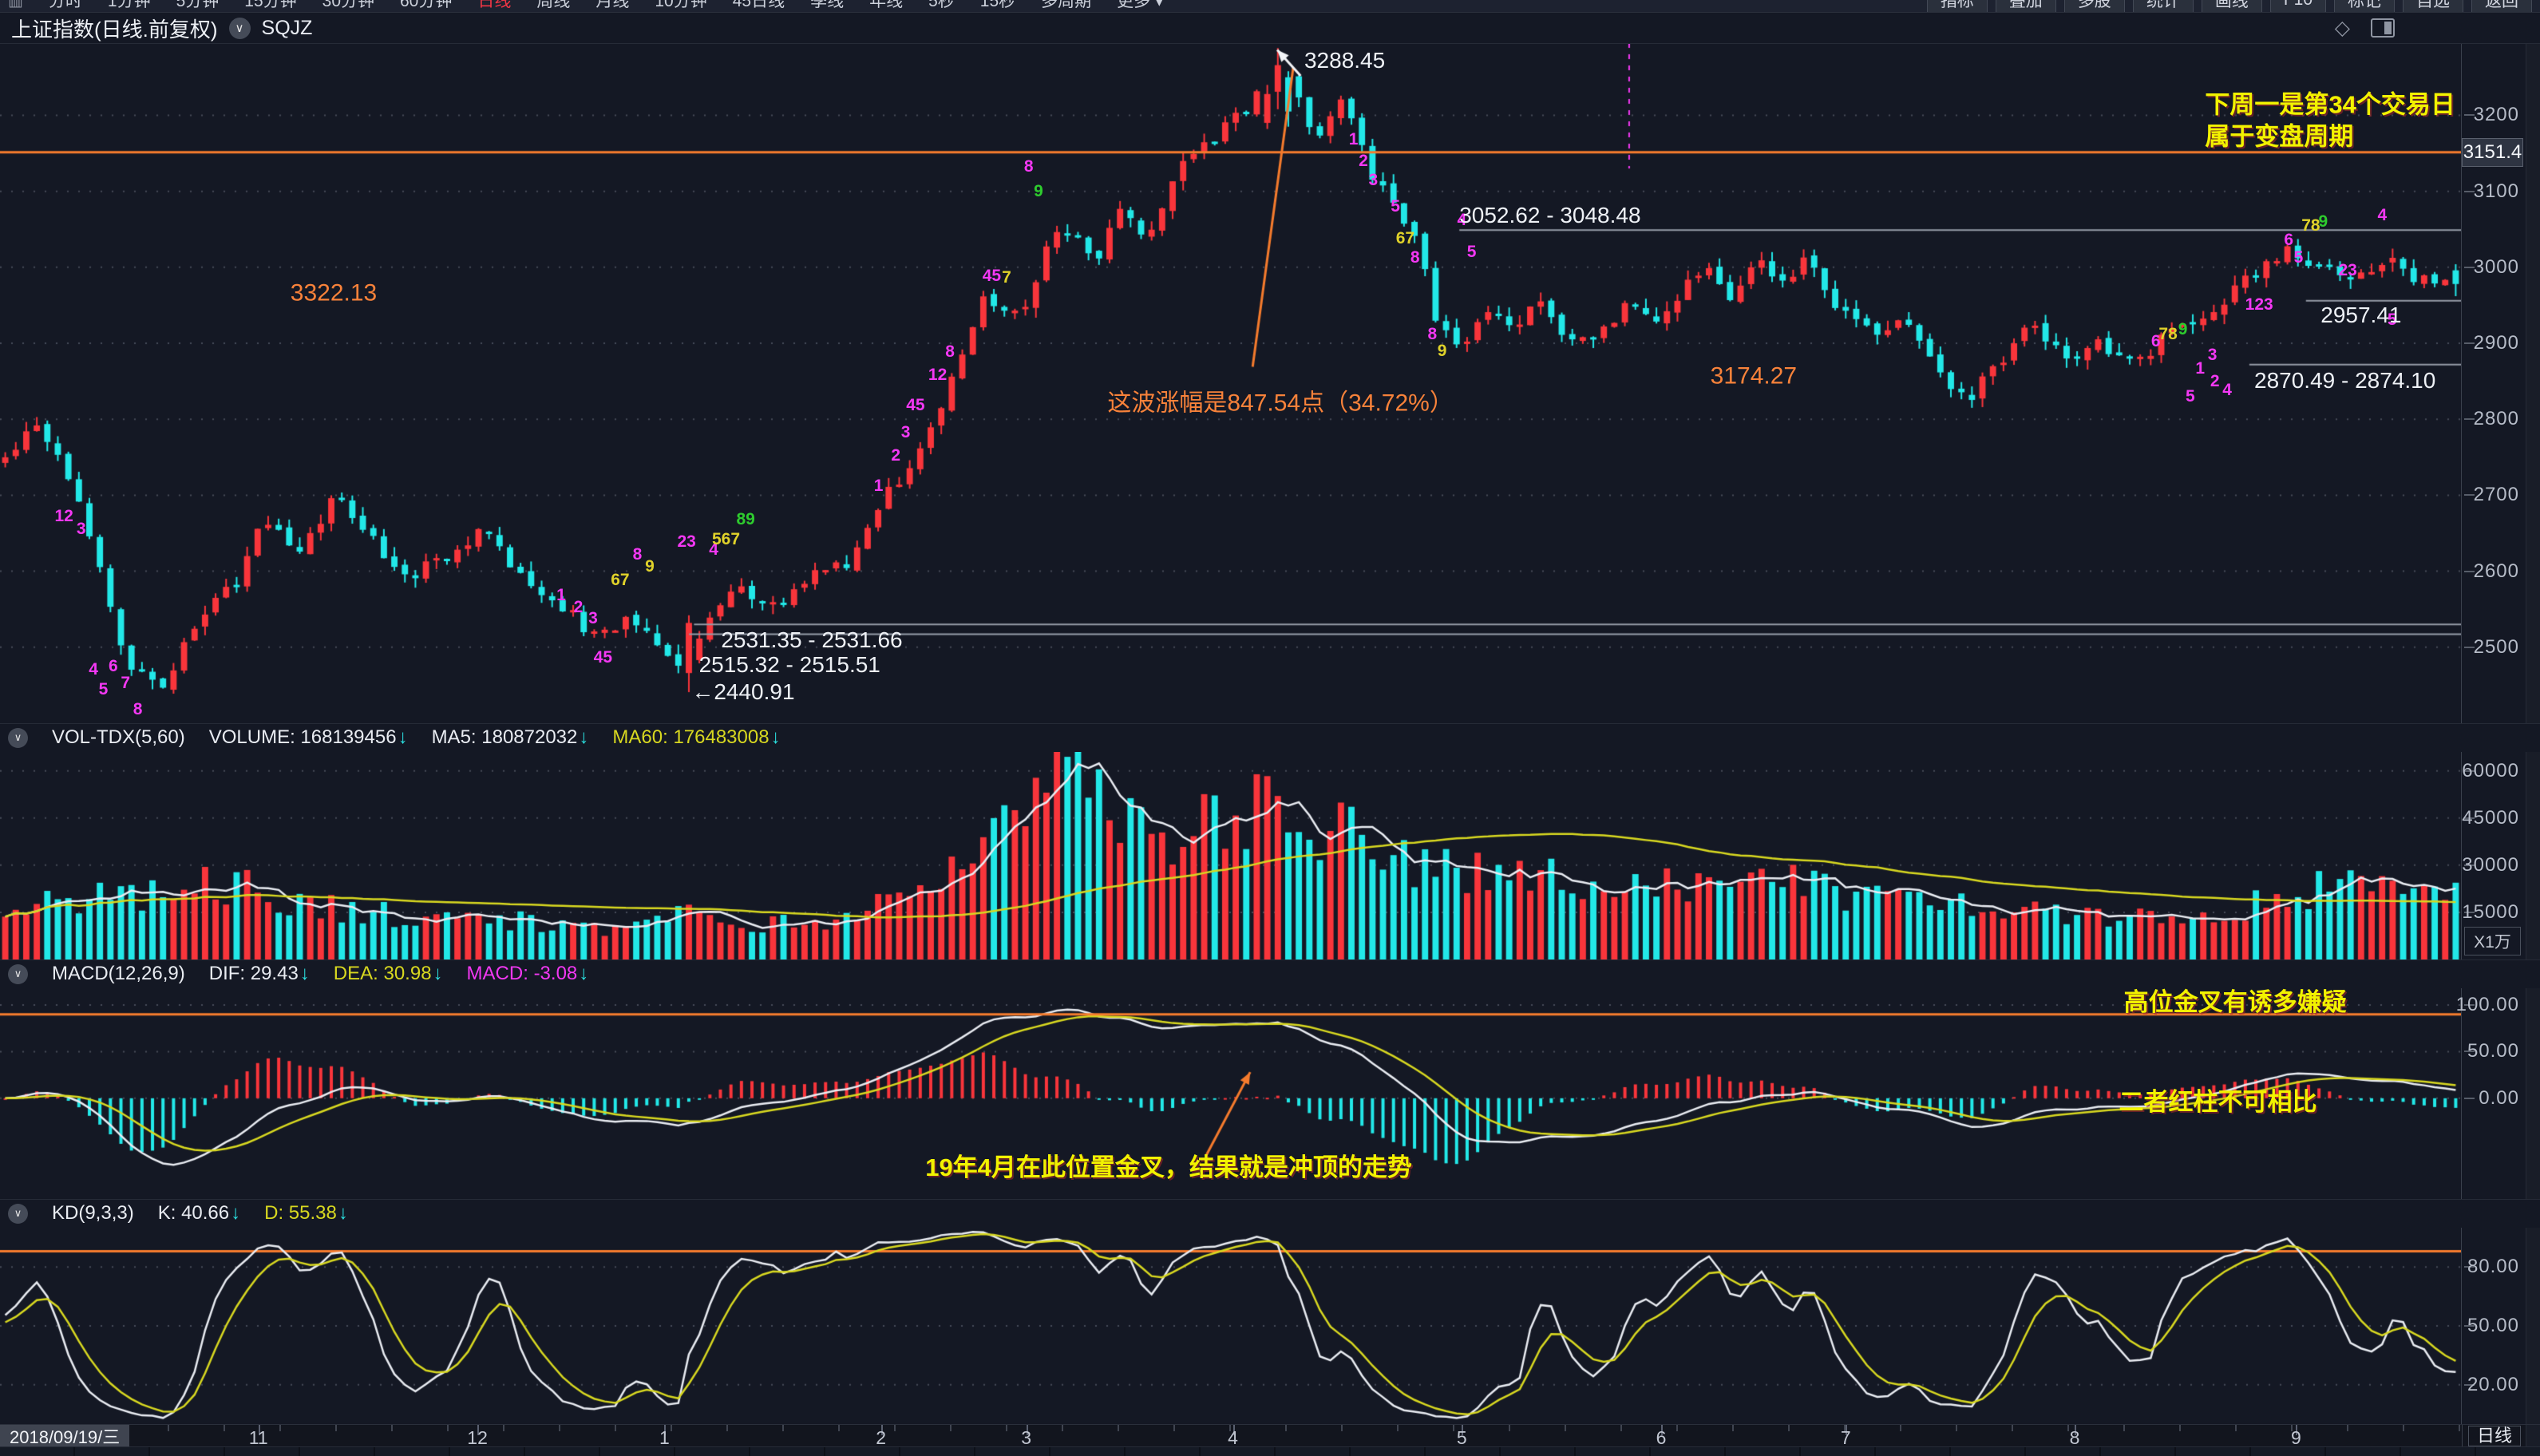 The height and width of the screenshot is (1456, 2540). What do you see at coordinates (886, 5) in the screenshot?
I see `period-item-年线: 年线` at bounding box center [886, 5].